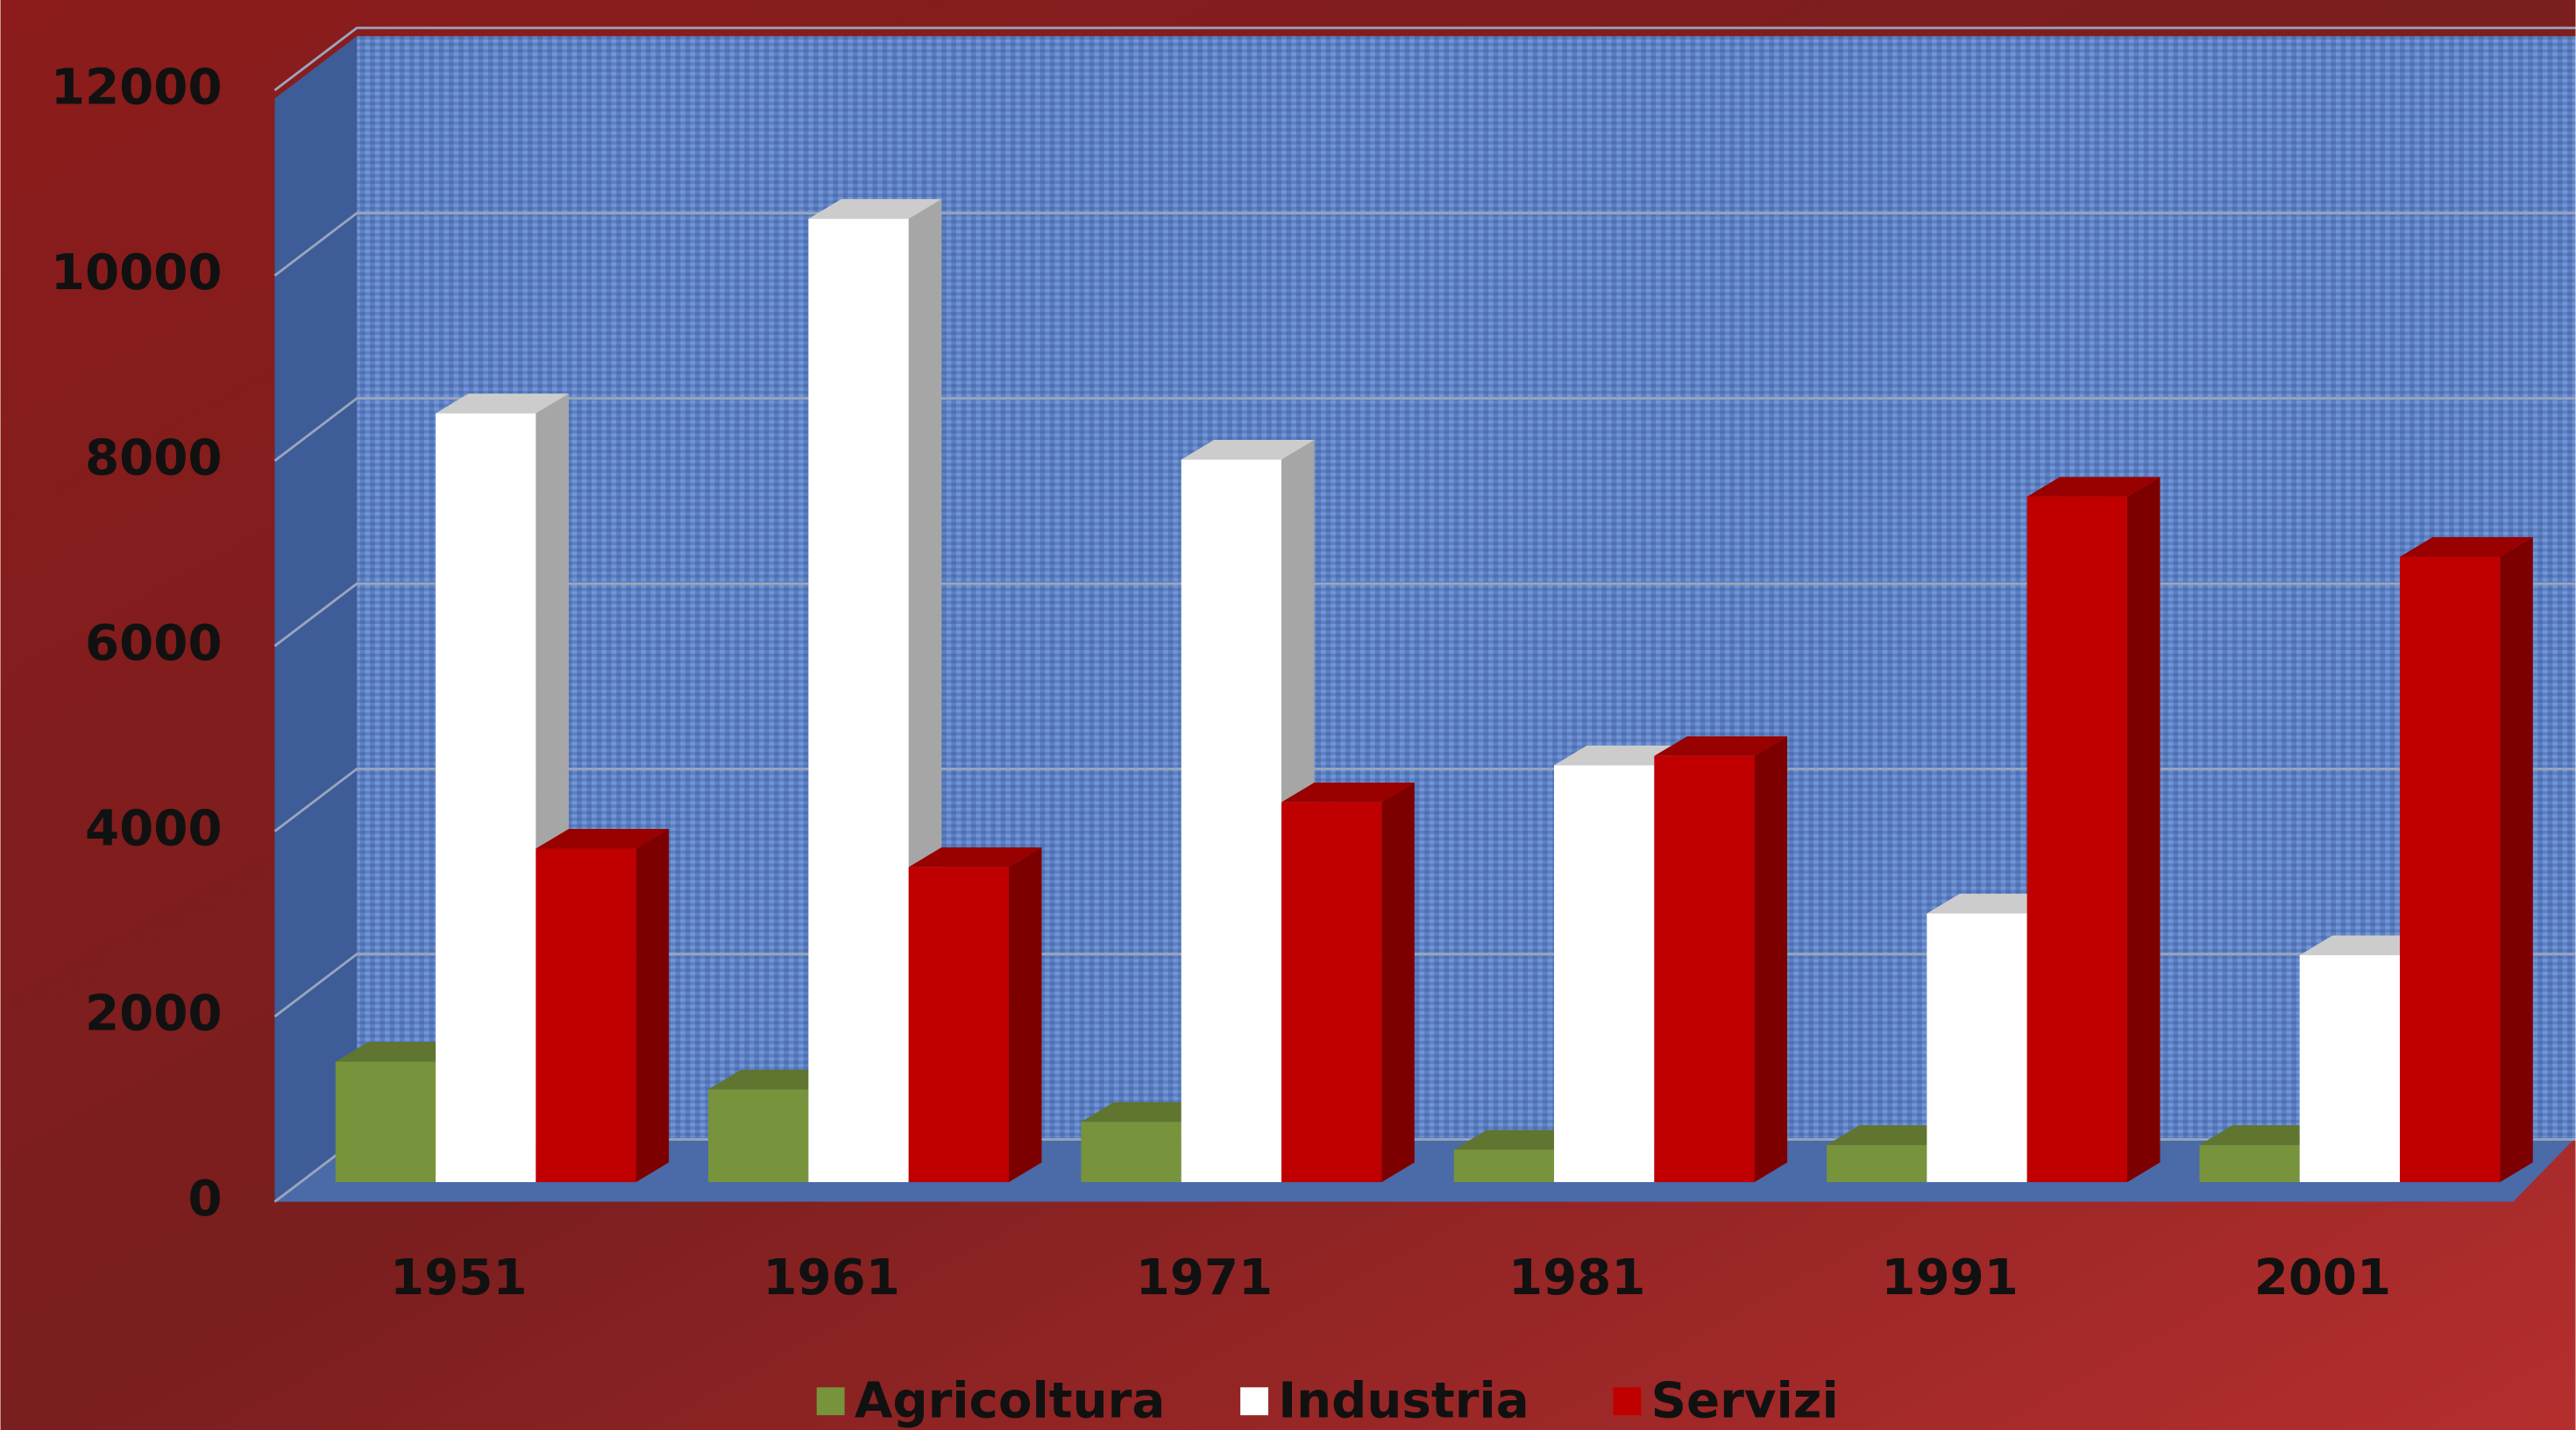  Describe the element at coordinates (153, 1014) in the screenshot. I see `y-tick-label: 2000` at that location.